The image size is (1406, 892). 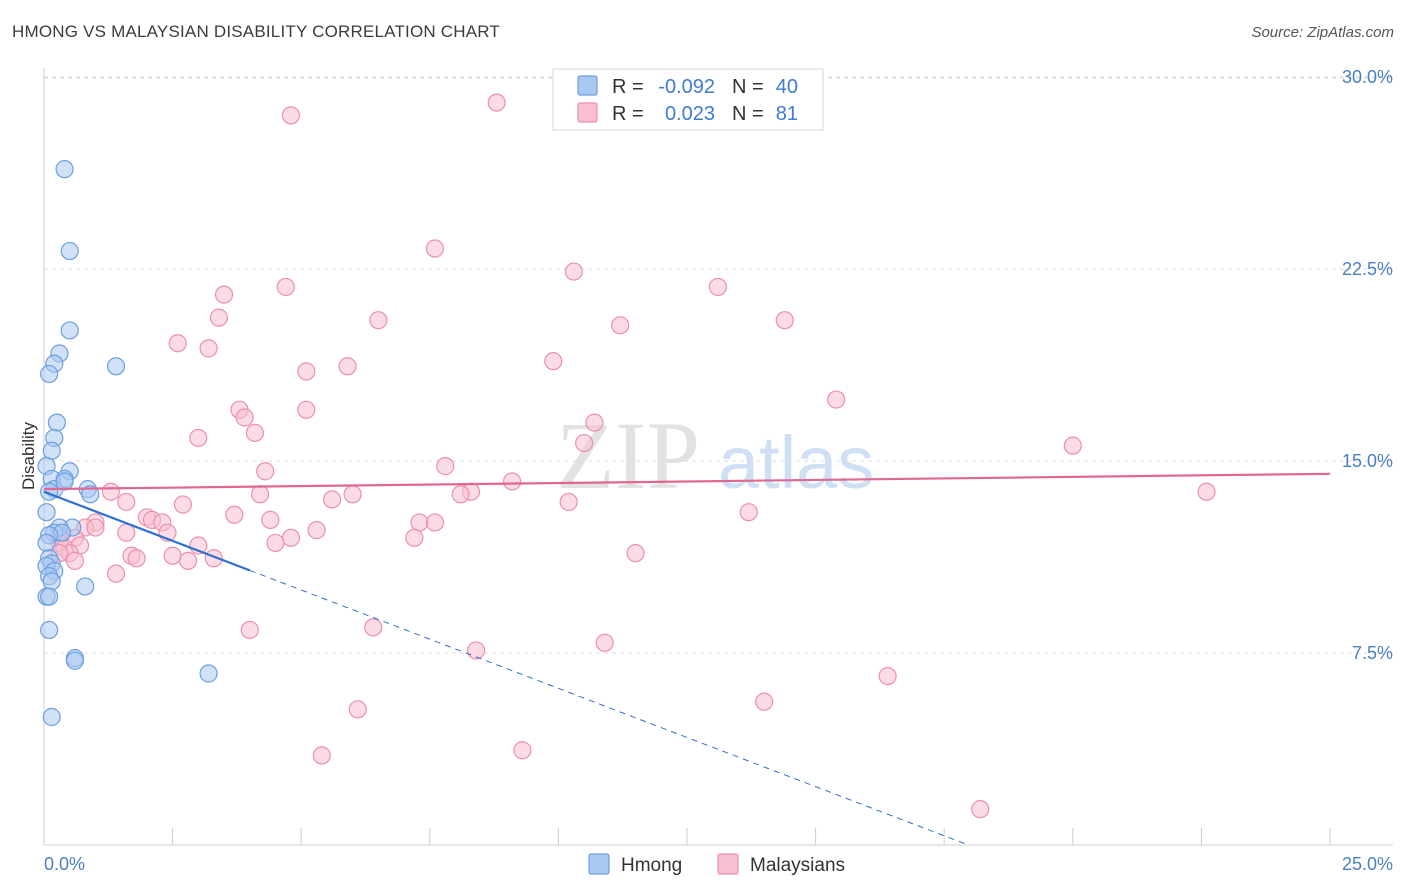 I want to click on legend-swatch-malaysians, so click(x=587, y=112).